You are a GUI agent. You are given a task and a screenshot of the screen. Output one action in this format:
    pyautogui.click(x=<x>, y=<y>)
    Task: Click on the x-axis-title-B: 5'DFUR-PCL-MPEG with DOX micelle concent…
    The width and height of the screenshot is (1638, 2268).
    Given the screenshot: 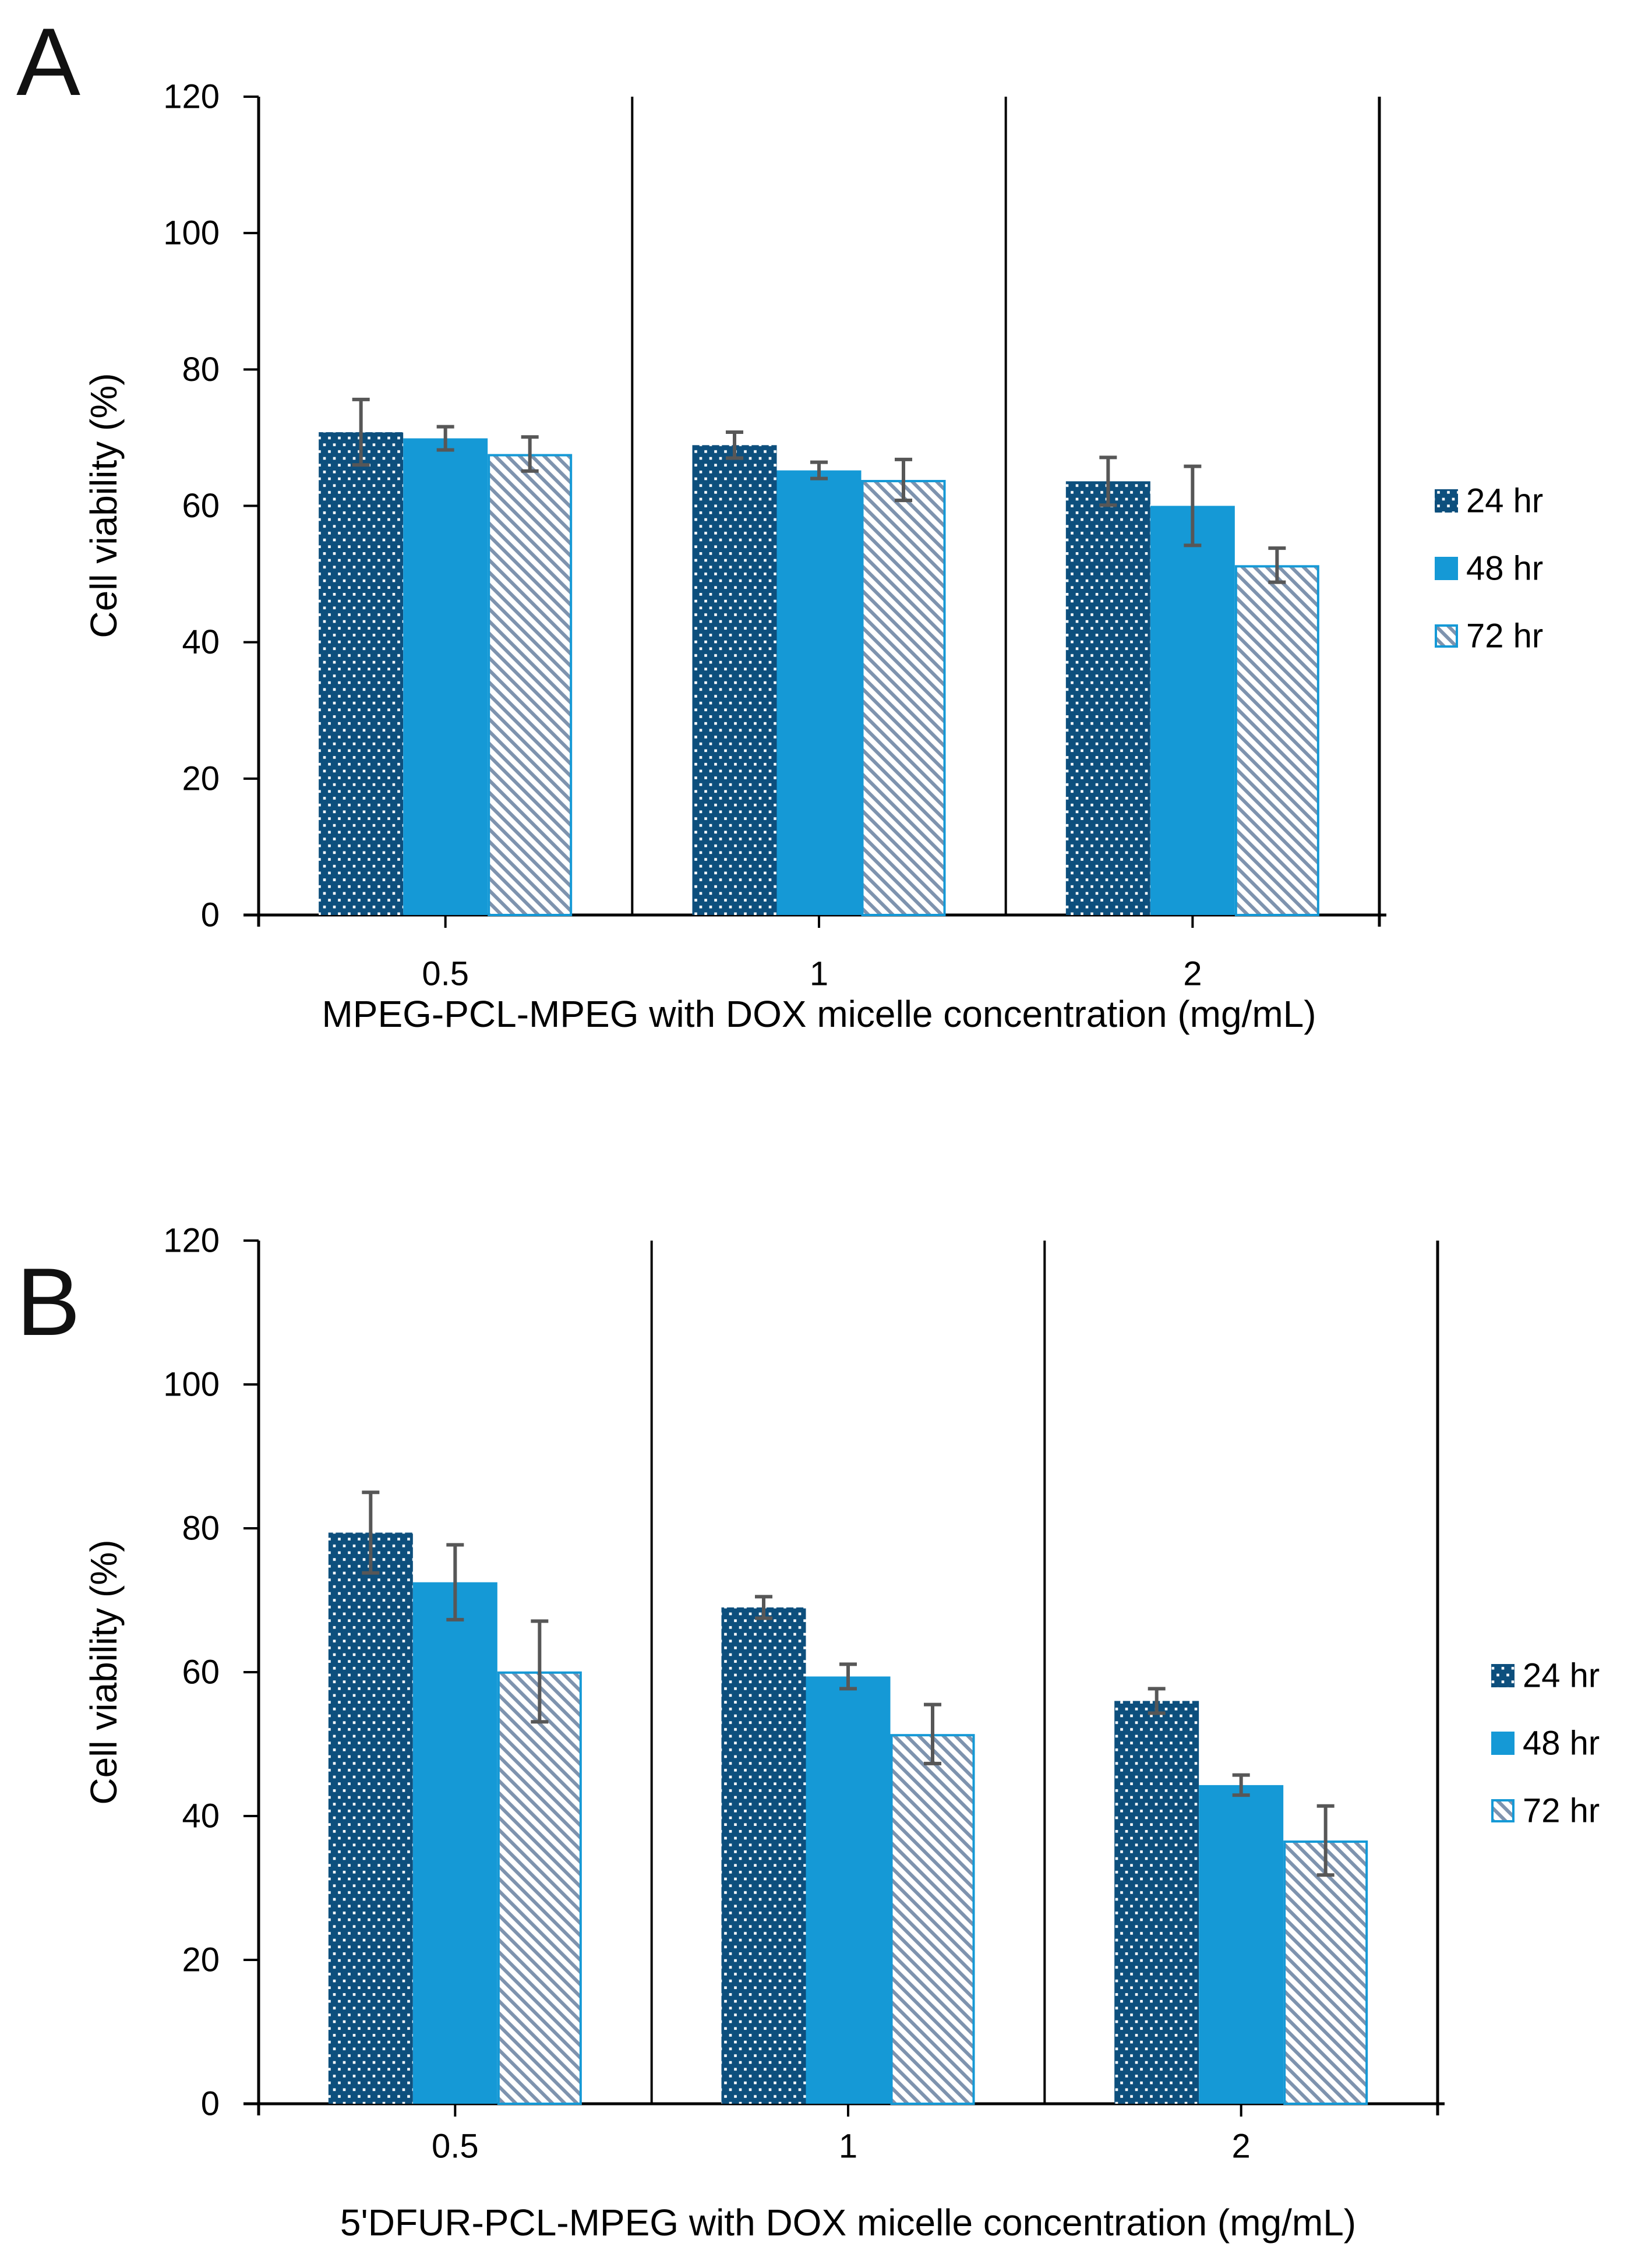 What is the action you would take?
    pyautogui.click(x=848, y=2223)
    